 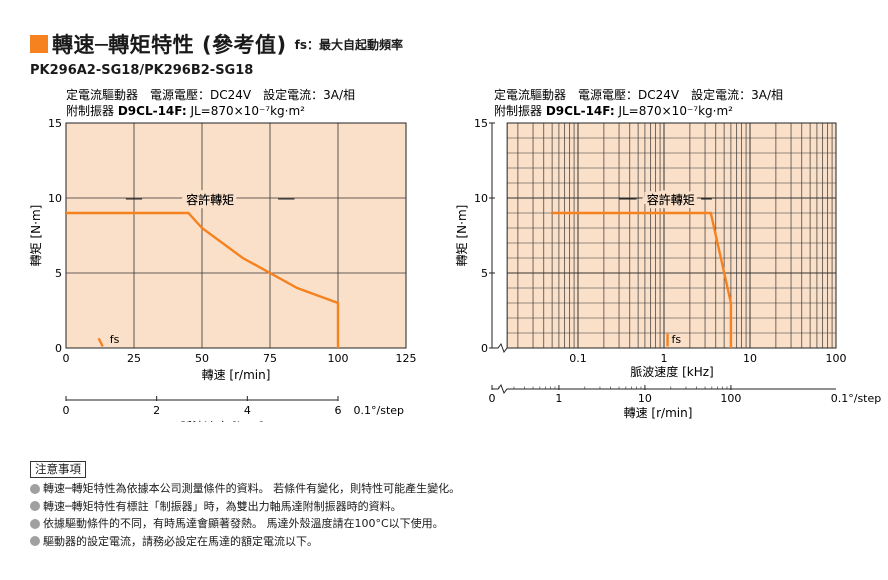 What do you see at coordinates (349, 44) in the screenshot?
I see `fs-definition: fs：最大自起動頻率` at bounding box center [349, 44].